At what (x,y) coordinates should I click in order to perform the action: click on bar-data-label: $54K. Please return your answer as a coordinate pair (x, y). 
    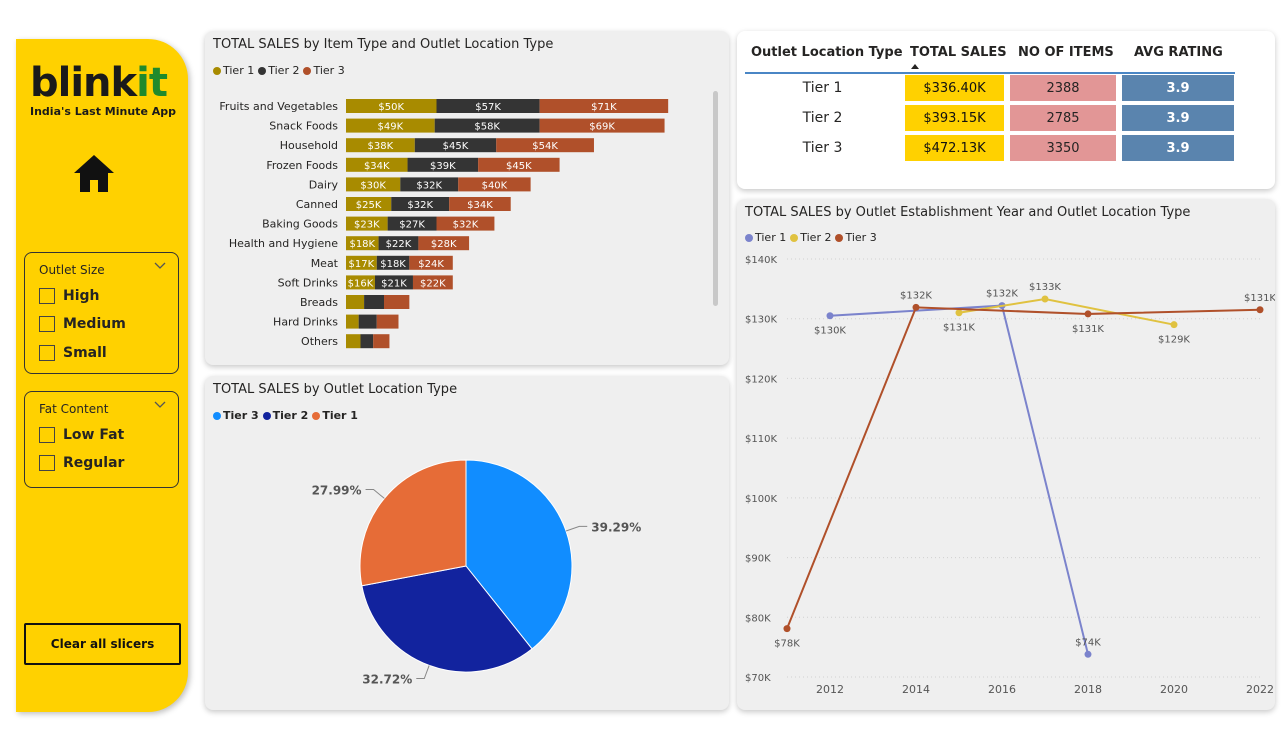
    Looking at the image, I should click on (545, 146).